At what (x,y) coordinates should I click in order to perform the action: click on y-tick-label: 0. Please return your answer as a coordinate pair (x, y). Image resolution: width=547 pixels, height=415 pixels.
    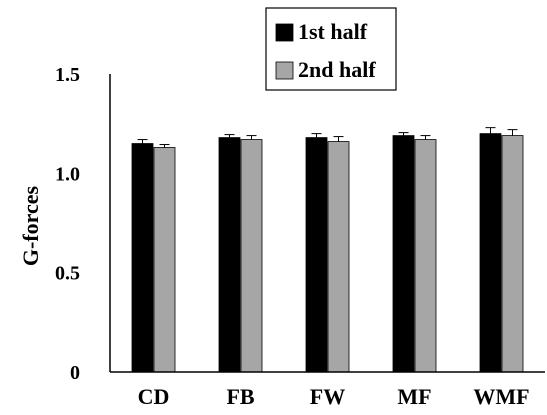
    Looking at the image, I should click on (75, 373).